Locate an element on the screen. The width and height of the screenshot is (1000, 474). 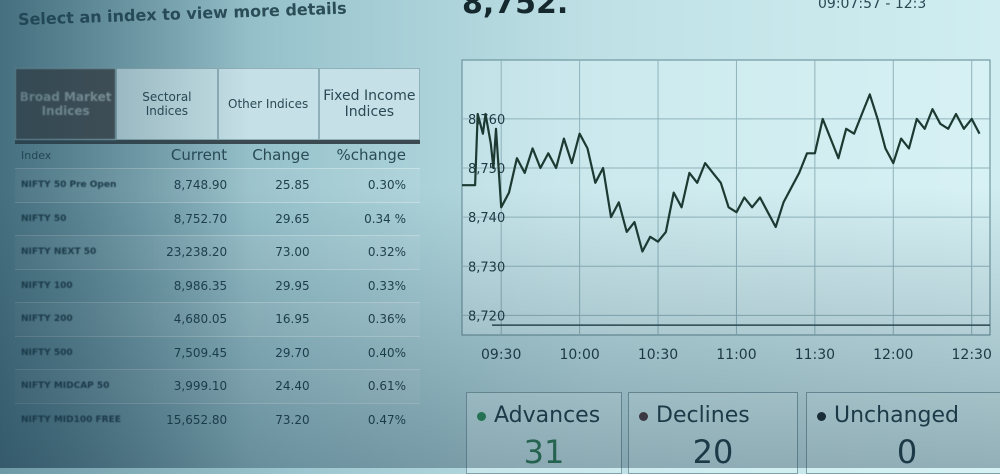
table-row: NIFTY 100 8,986.35 29.95 0.33% is located at coordinates (217, 285).